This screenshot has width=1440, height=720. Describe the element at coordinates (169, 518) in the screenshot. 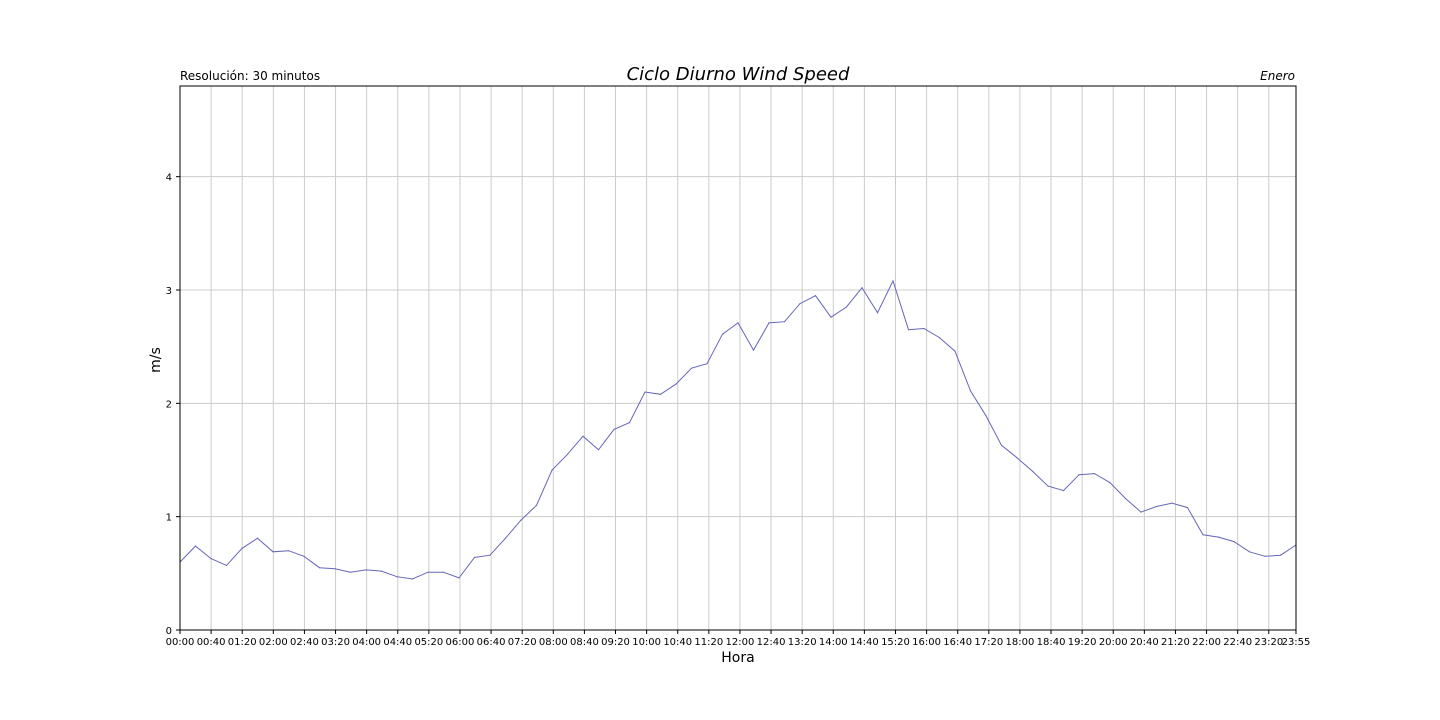

I see `y-tick-label: 1` at that location.